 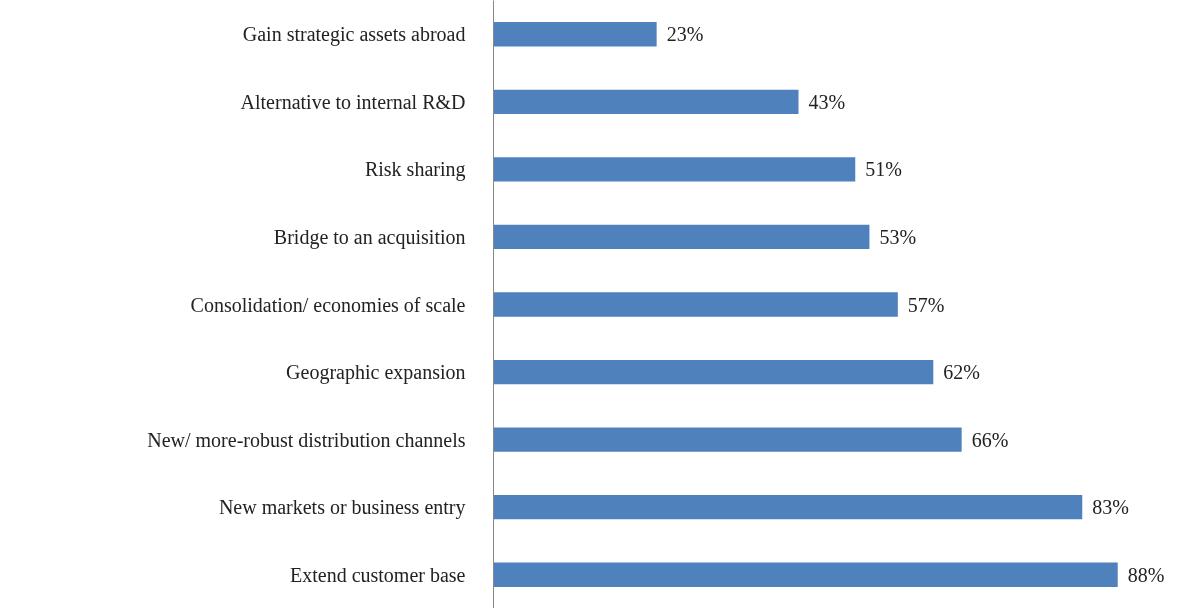 I want to click on y-tick-label: Alternative to internal R&D, so click(x=353, y=101).